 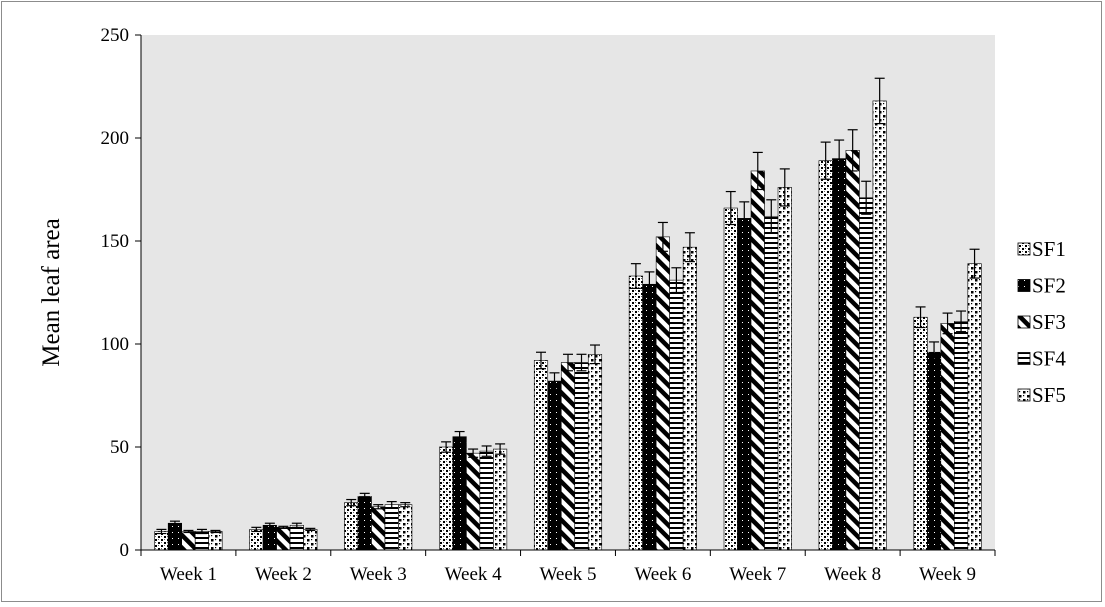 I want to click on legend-item-sf1: SF1, so click(x=1041, y=249).